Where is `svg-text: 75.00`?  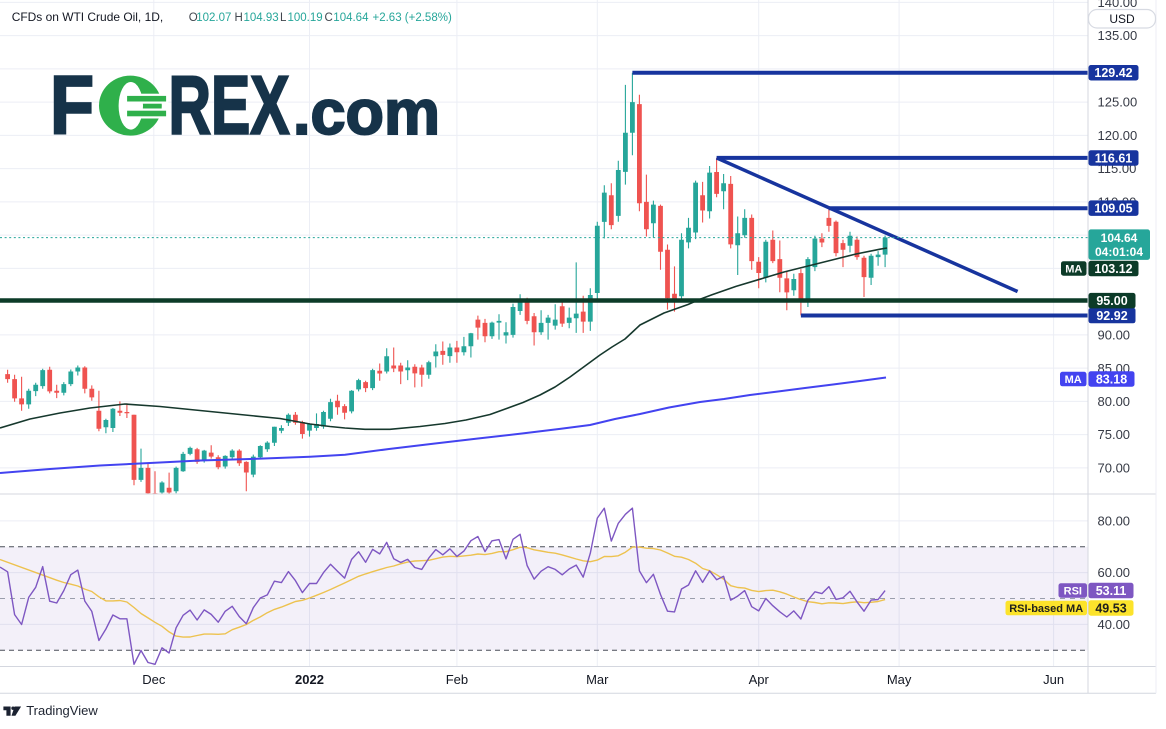
svg-text: 75.00 is located at coordinates (1114, 434).